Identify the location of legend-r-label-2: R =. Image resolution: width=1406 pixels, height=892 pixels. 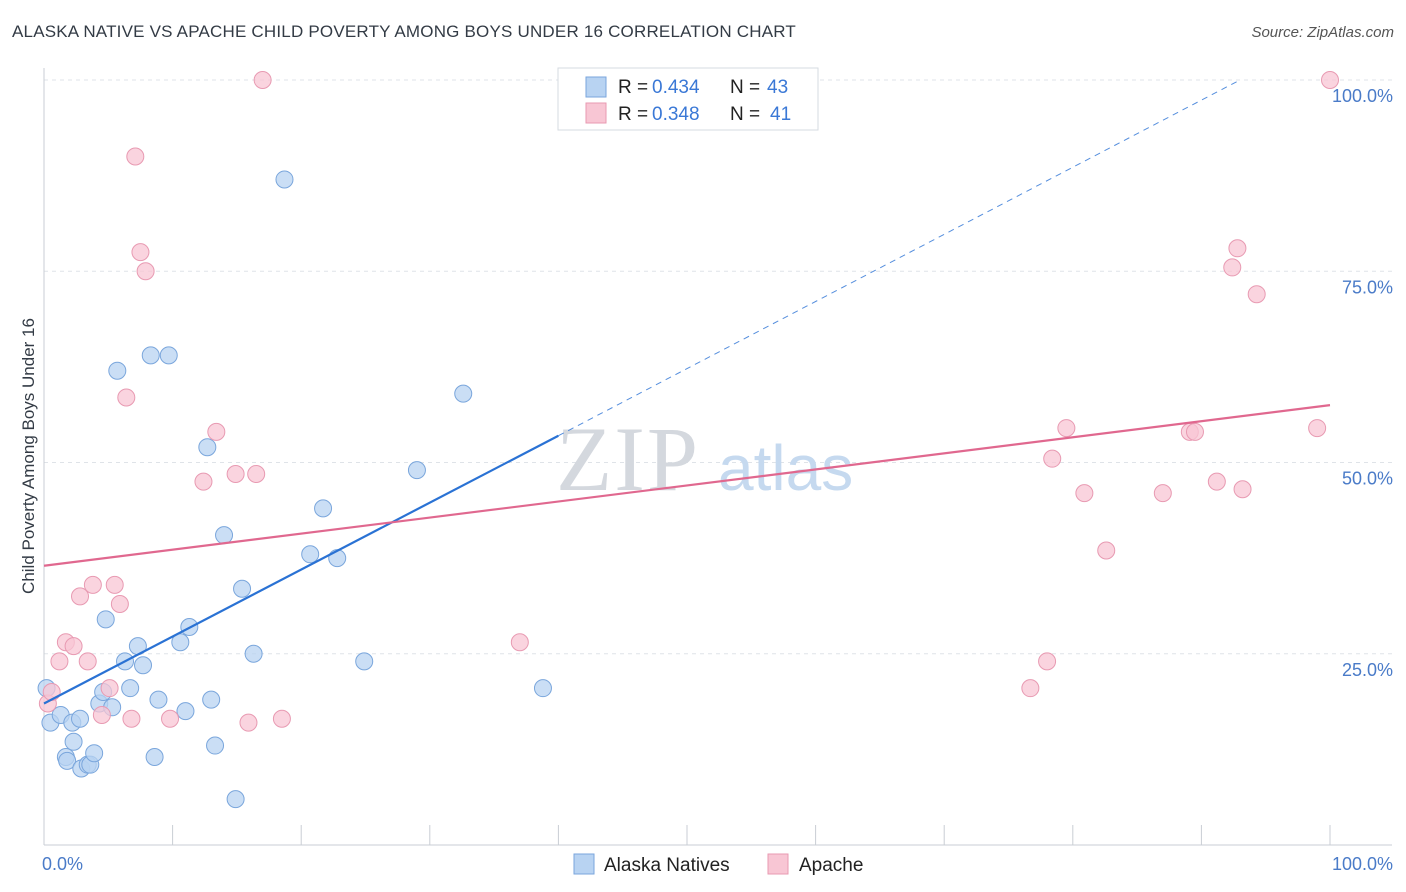
(633, 114).